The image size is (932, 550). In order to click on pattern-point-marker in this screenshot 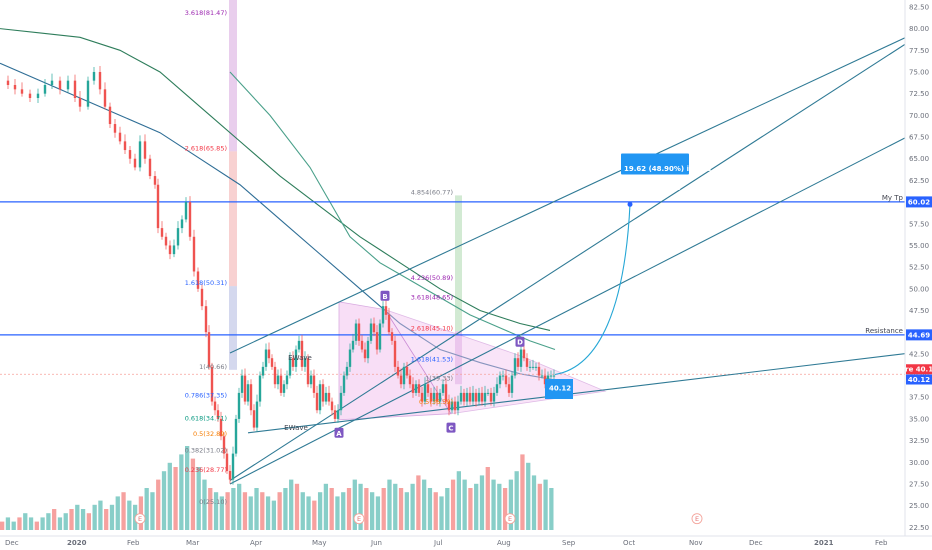, I will do `click(520, 341)`.